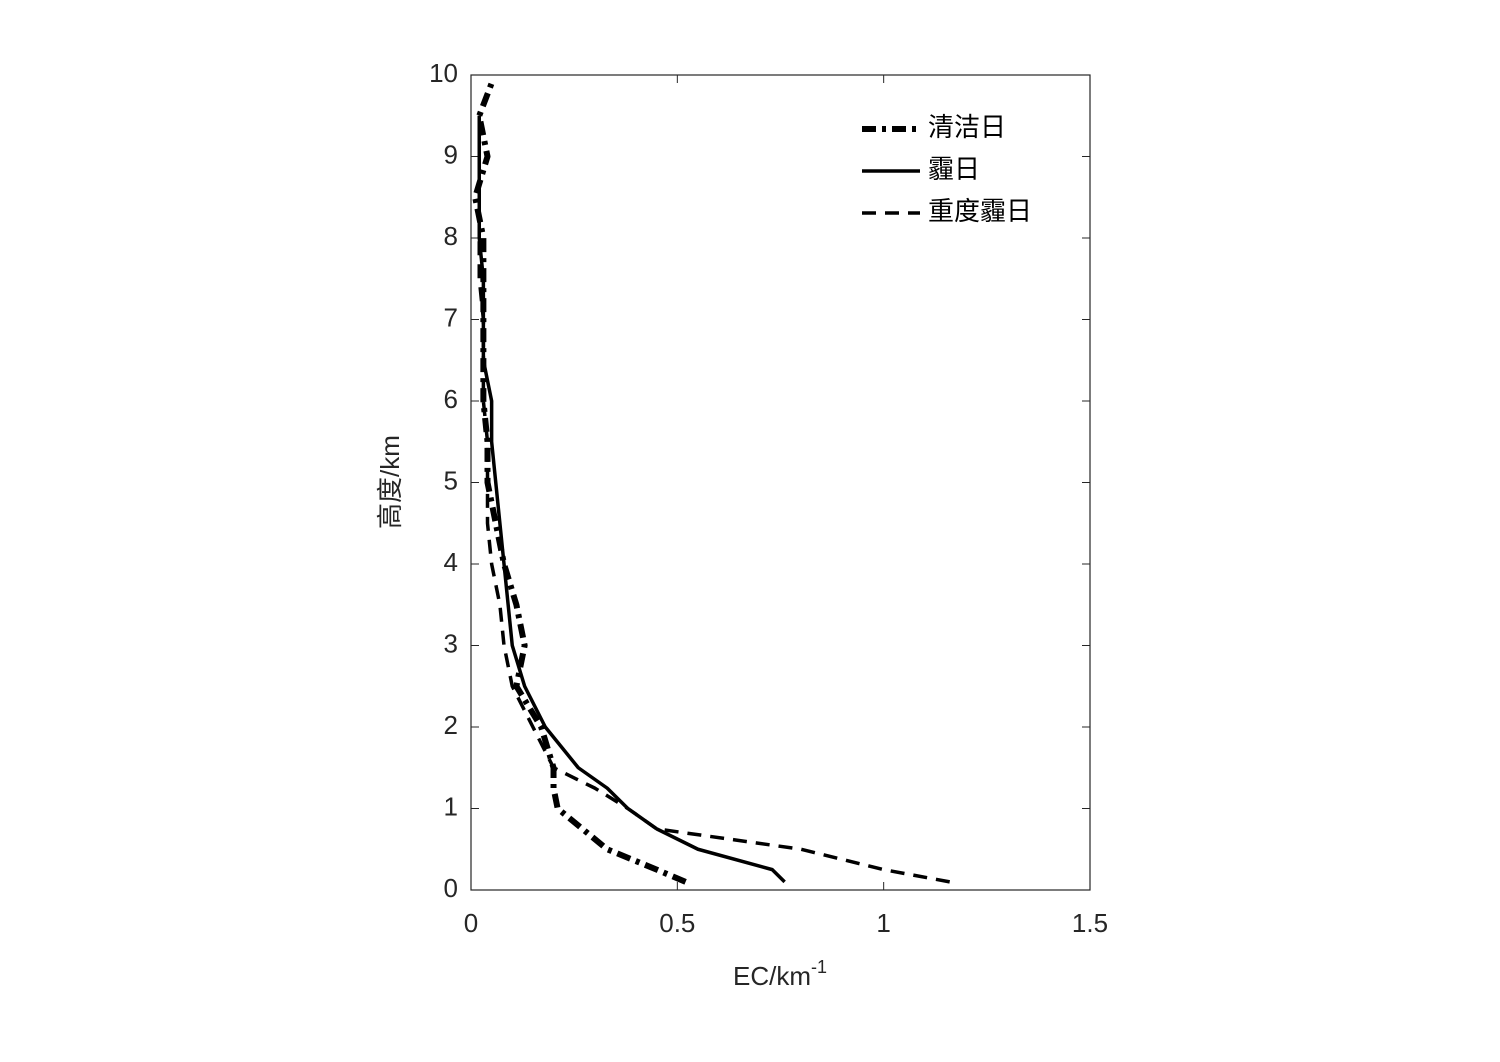  Describe the element at coordinates (471, 923) in the screenshot. I see `x-tick-label: 0` at that location.